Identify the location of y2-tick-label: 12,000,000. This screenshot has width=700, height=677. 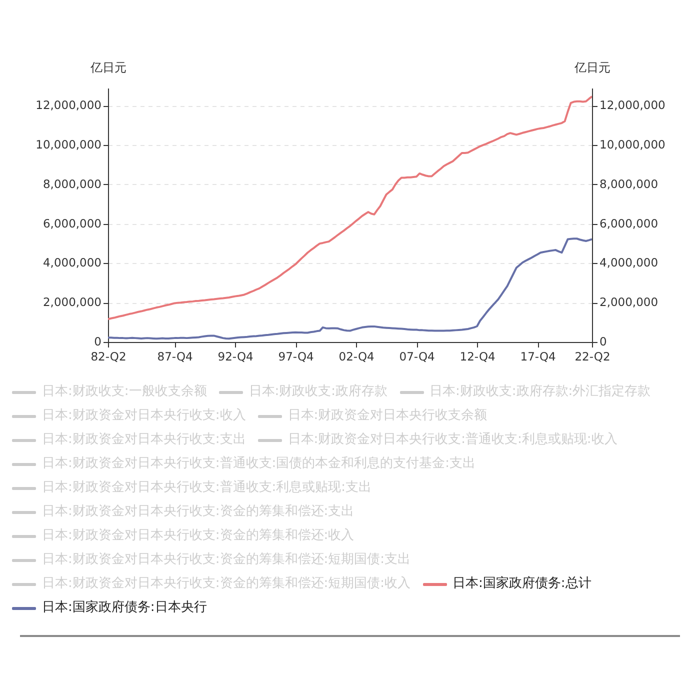
(633, 105).